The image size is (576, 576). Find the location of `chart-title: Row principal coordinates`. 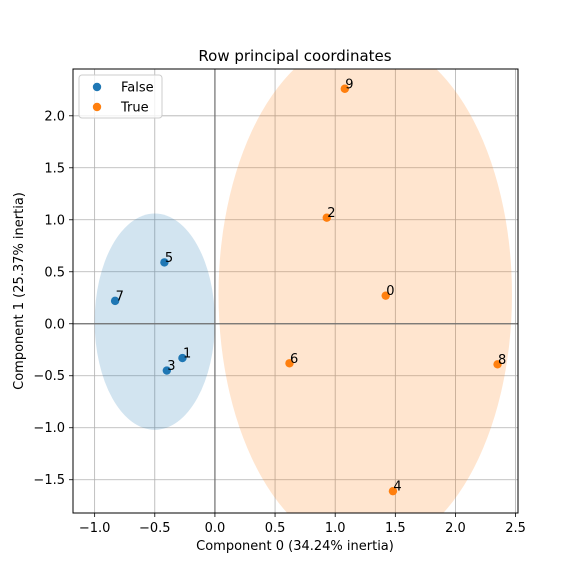

chart-title: Row principal coordinates is located at coordinates (294, 56).